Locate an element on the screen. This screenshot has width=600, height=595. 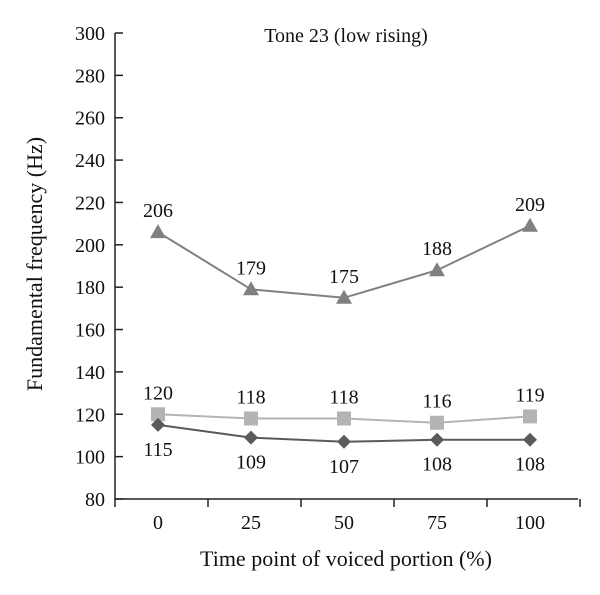
data-label: 109 is located at coordinates (251, 463).